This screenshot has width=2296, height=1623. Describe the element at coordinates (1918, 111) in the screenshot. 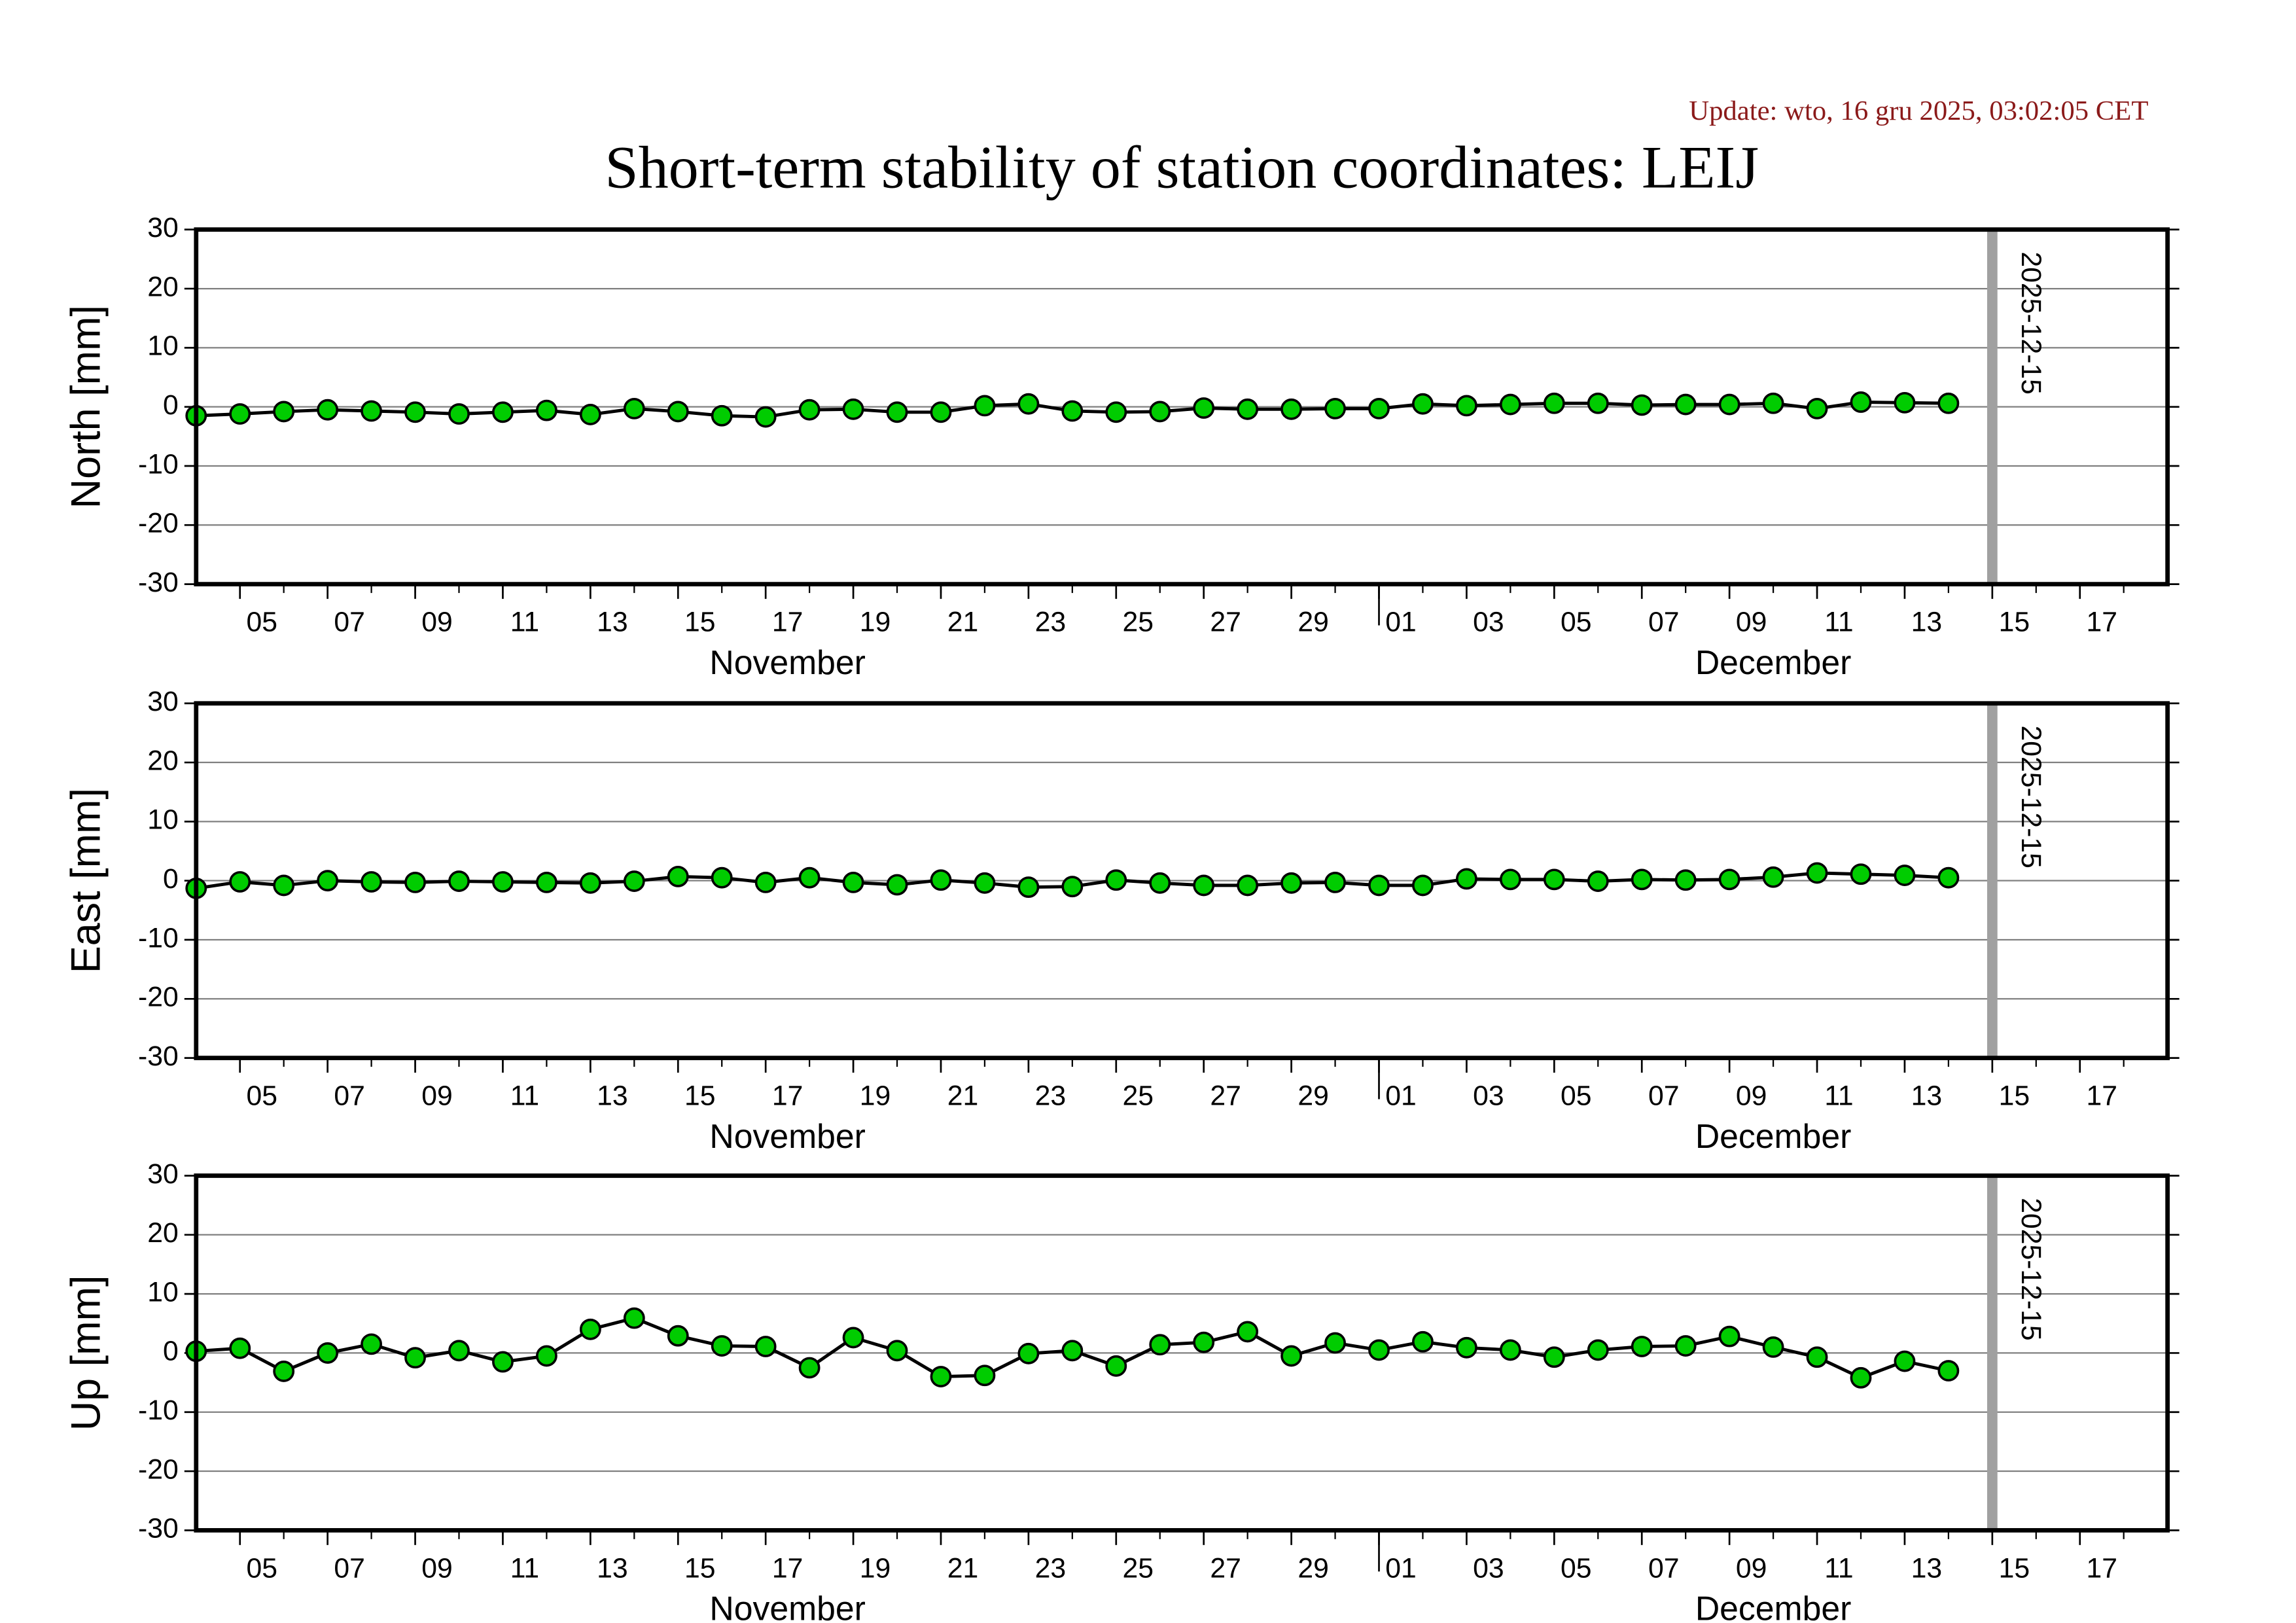

I see `update-stamp: Update: wto, 16 gru 2025, 03:02:05 CET` at that location.